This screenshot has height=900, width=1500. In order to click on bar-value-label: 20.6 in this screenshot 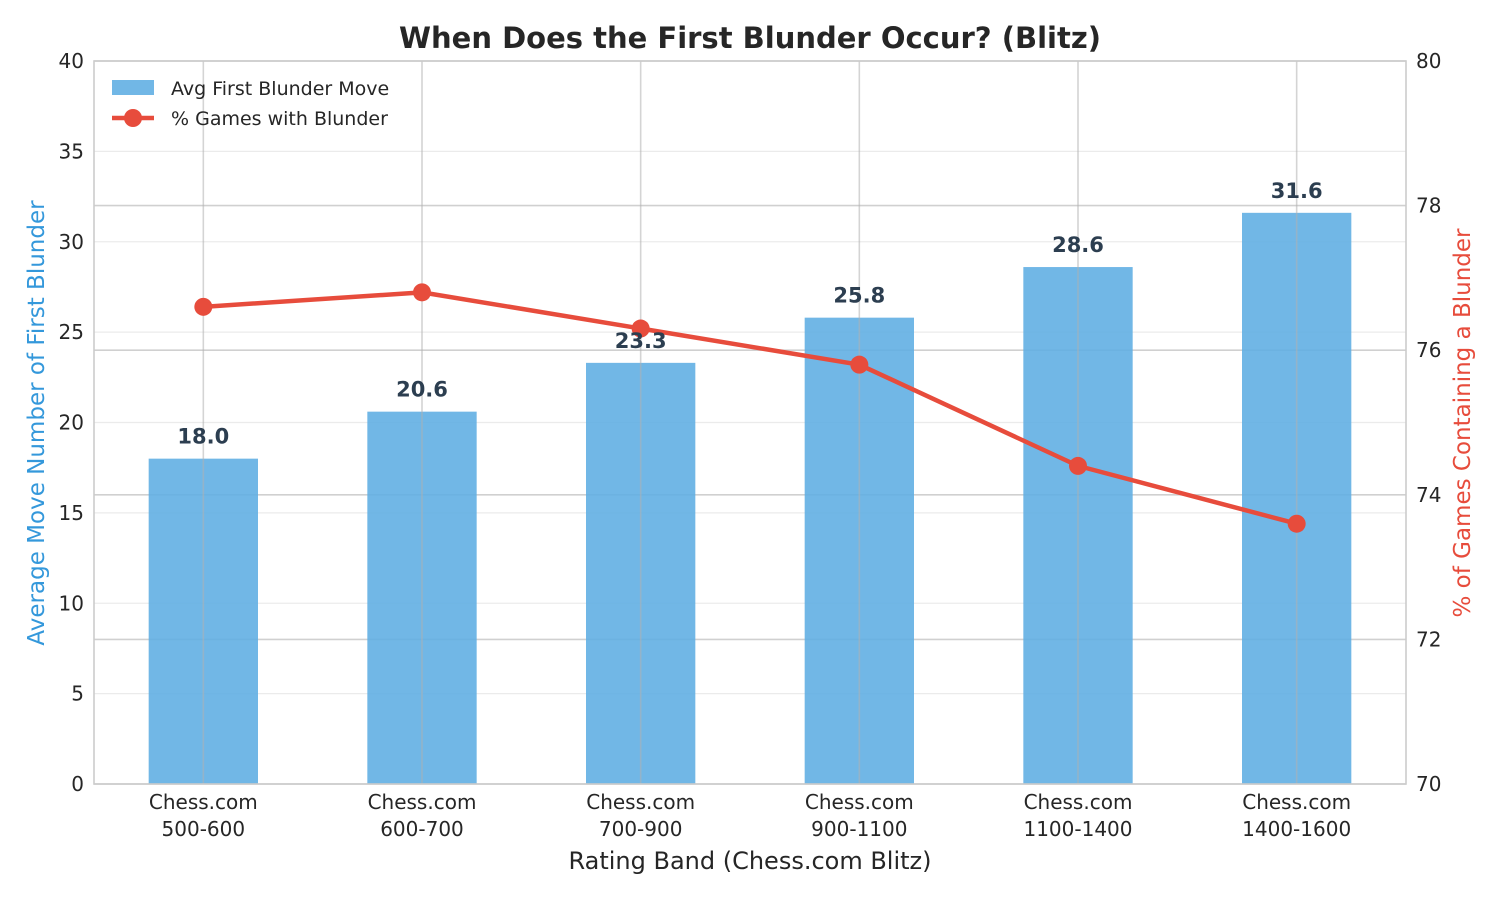, I will do `click(422, 390)`.